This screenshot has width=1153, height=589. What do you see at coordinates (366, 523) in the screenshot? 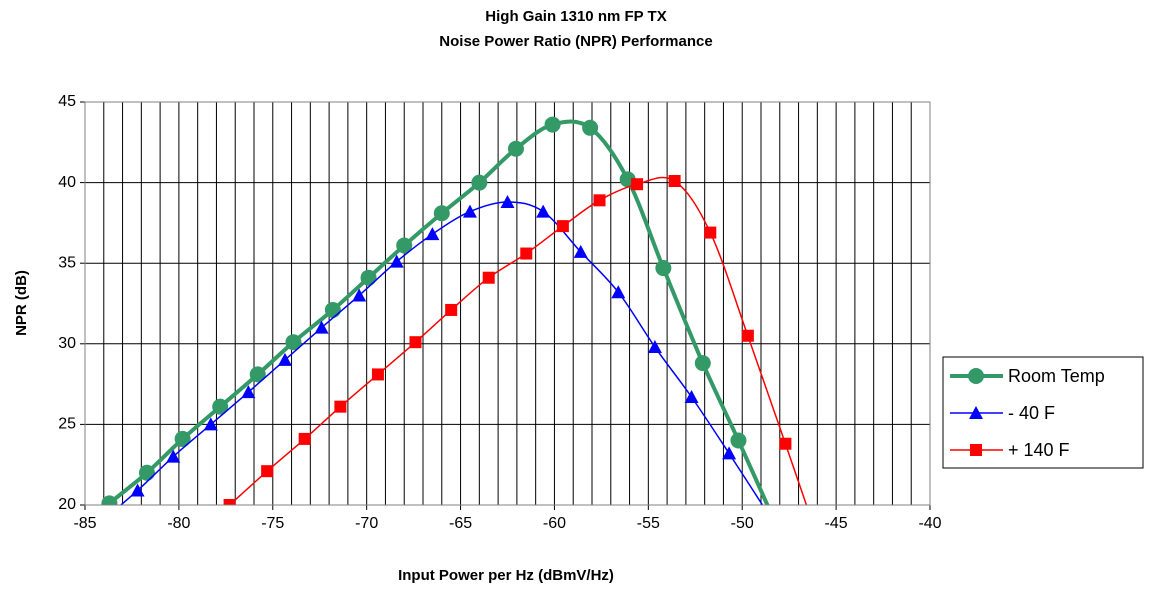
I see `x-tick-label: -70` at bounding box center [366, 523].